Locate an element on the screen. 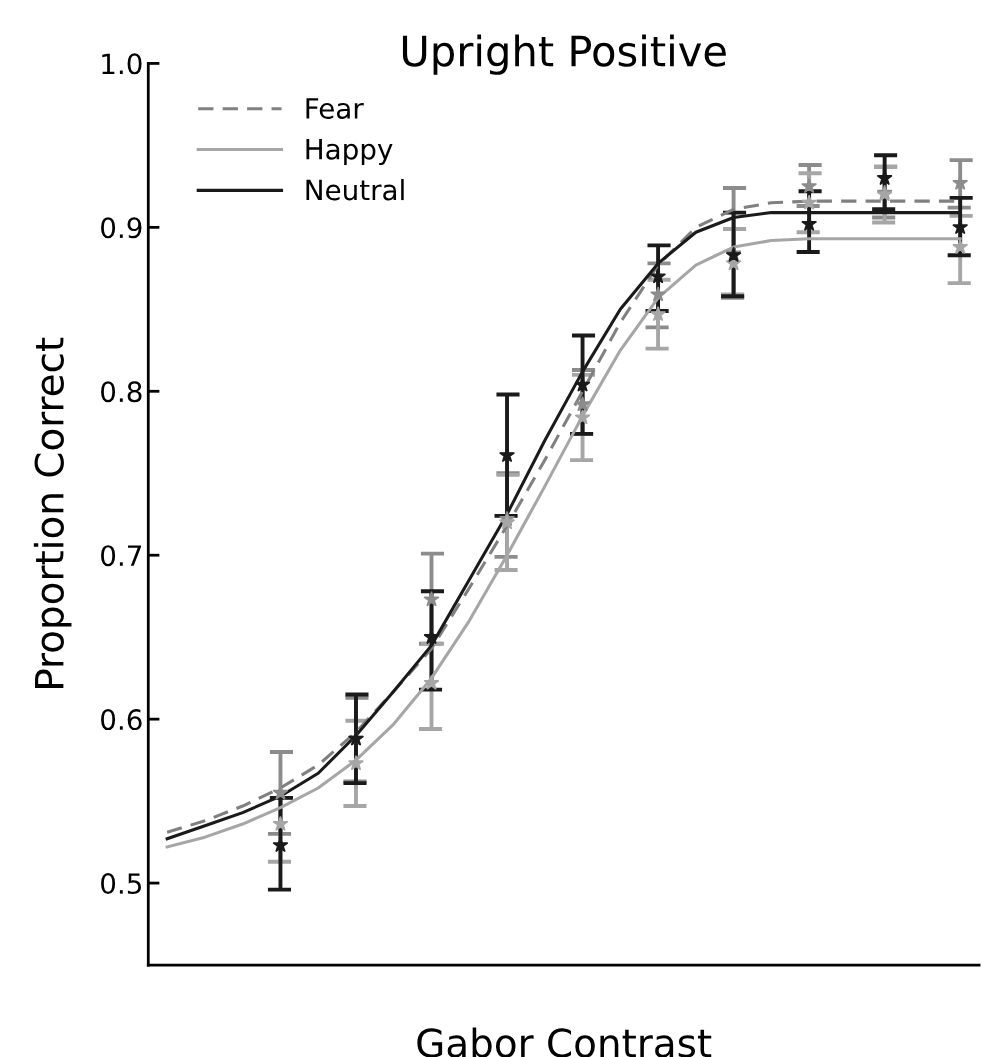 This screenshot has width=982, height=1057. y-axis-title: Proportion Correct is located at coordinates (52, 512).